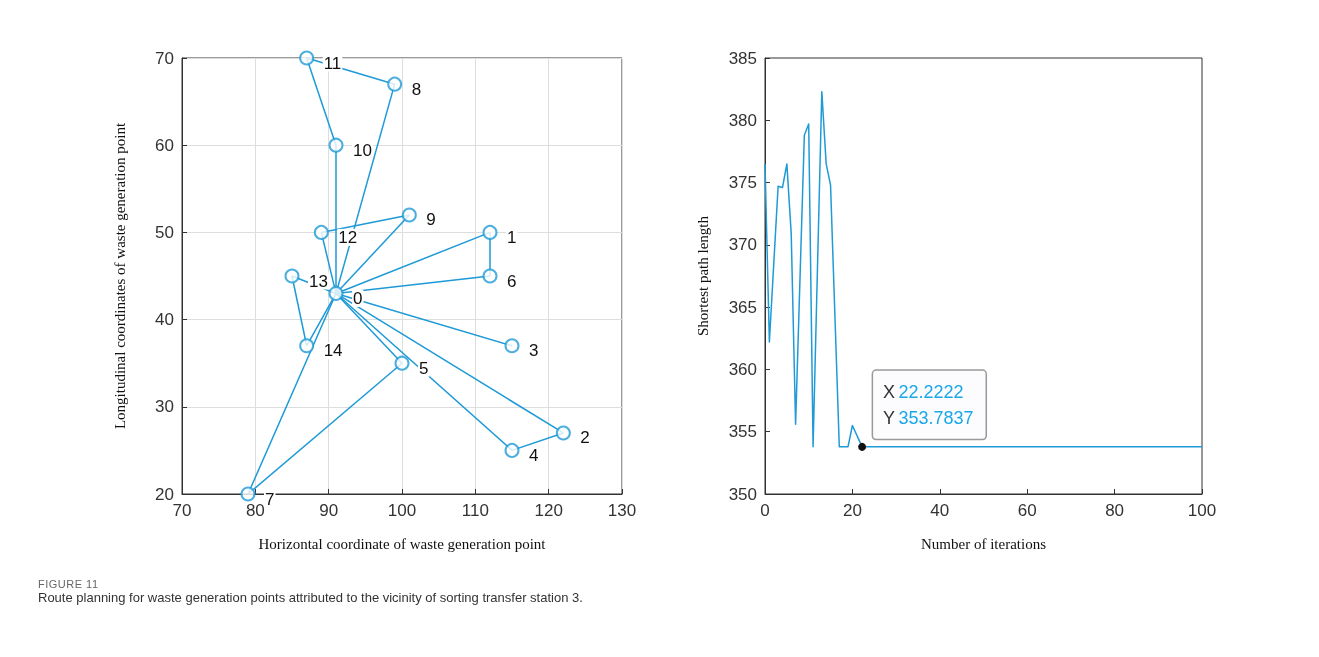  What do you see at coordinates (742, 58) in the screenshot?
I see `y-tick-label: 385` at bounding box center [742, 58].